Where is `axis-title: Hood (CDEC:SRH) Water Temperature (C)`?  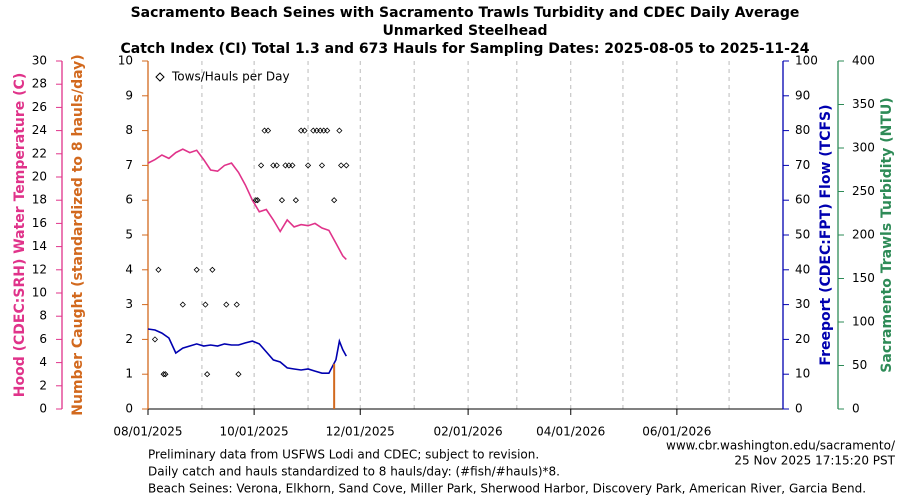 axis-title: Hood (CDEC:SRH) Water Temperature (C) is located at coordinates (20, 235).